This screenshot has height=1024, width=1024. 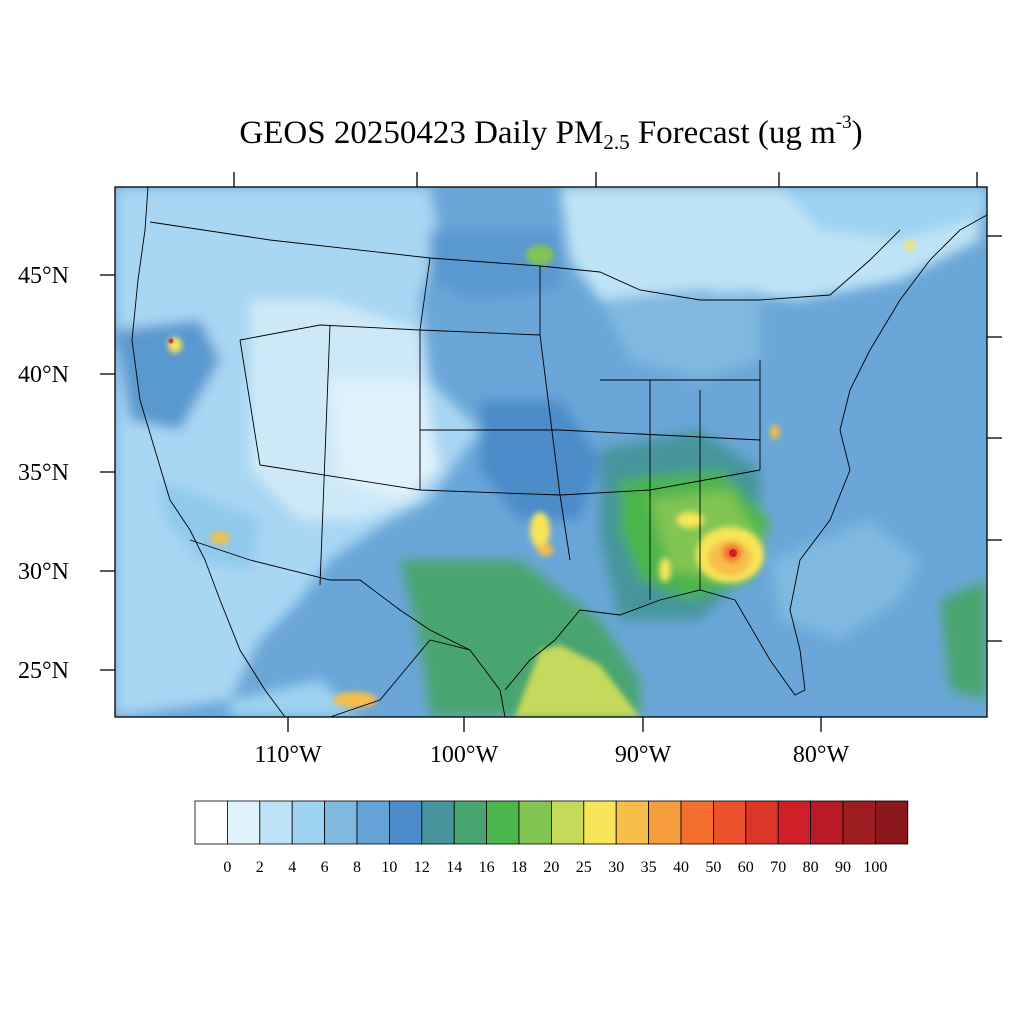 I want to click on colorbar-label: 2, so click(x=260, y=867).